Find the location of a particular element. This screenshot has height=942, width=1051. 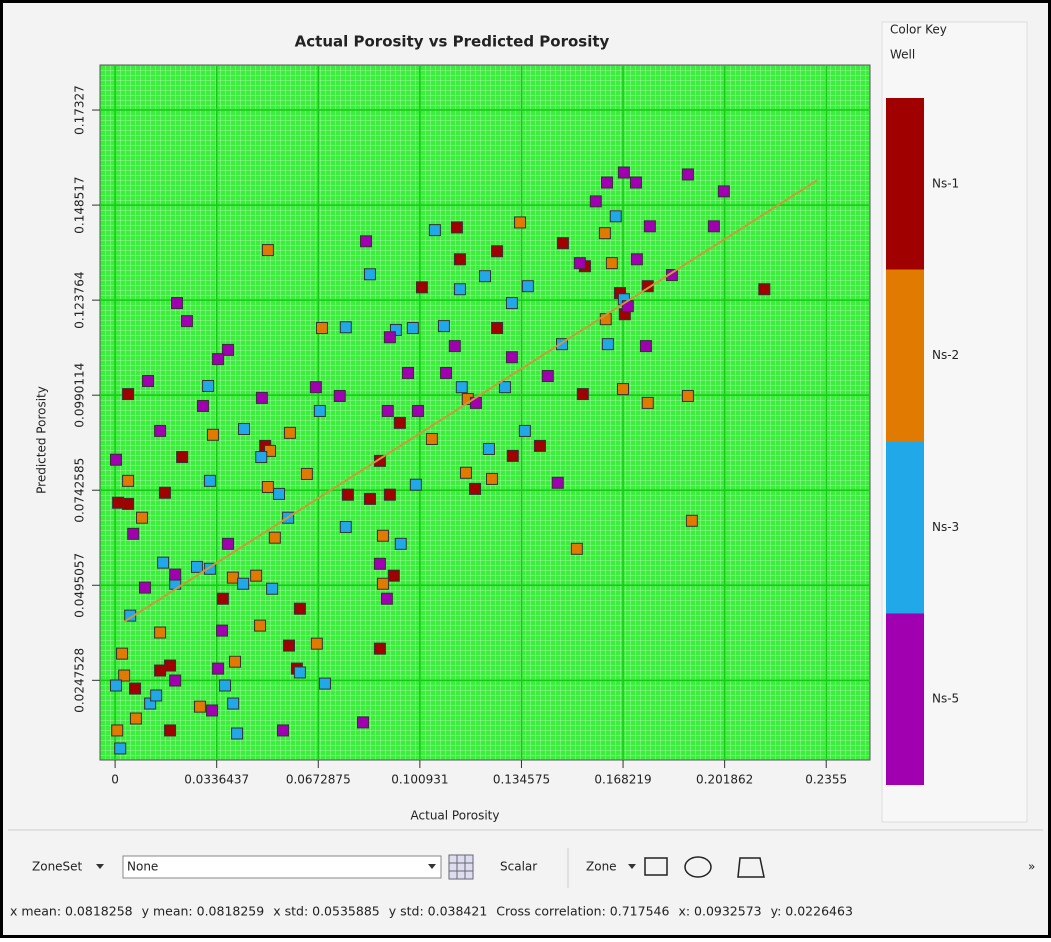

y-tick-label: 0.0495057 is located at coordinates (80, 585).